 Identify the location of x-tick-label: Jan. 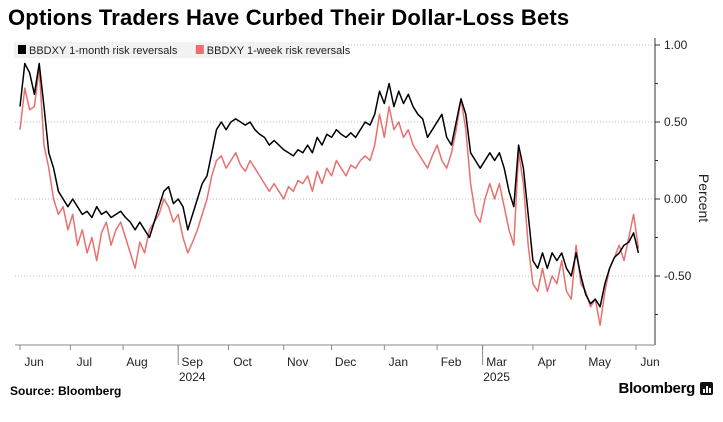
(398, 362).